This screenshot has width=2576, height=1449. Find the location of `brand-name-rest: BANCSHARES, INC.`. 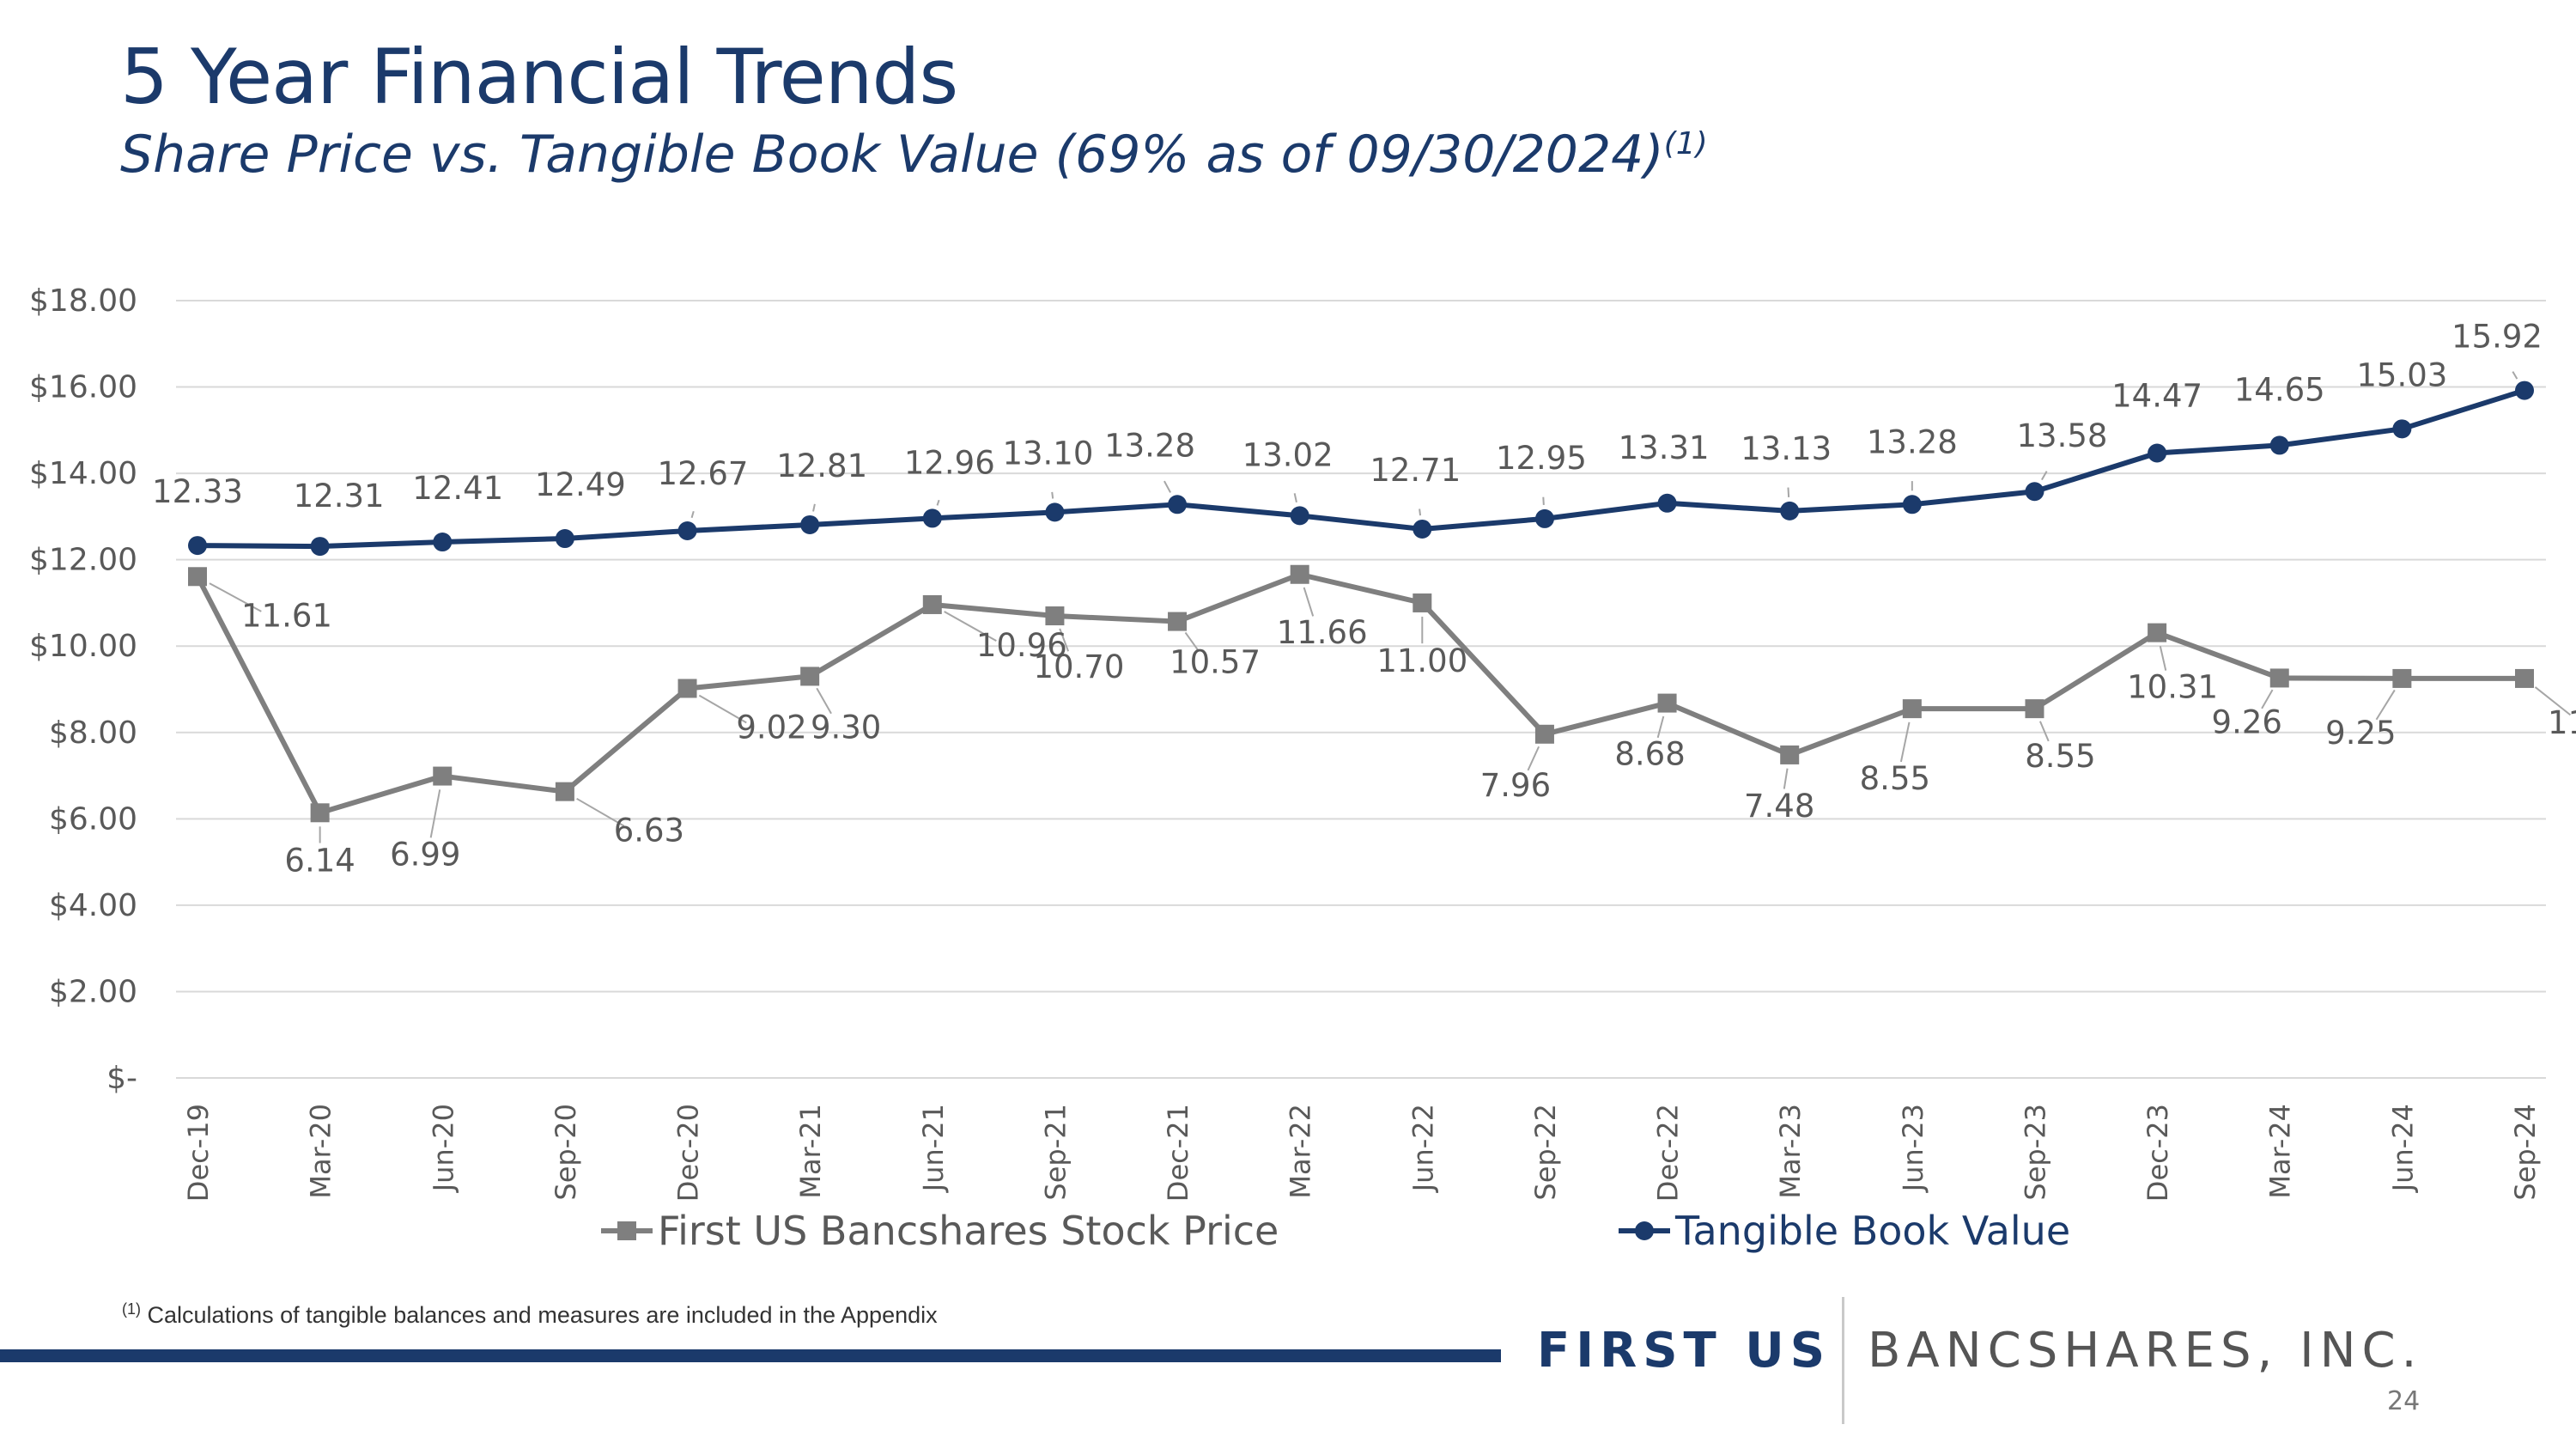

brand-name-rest: BANCSHARES, INC. is located at coordinates (2145, 1351).